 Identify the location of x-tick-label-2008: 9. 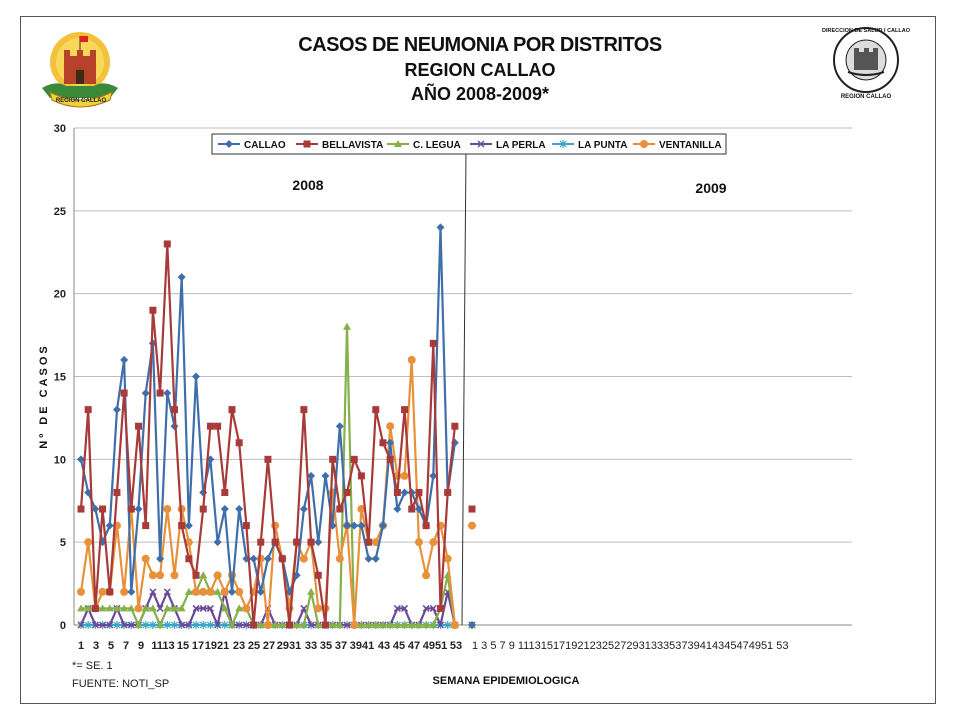
(141, 646).